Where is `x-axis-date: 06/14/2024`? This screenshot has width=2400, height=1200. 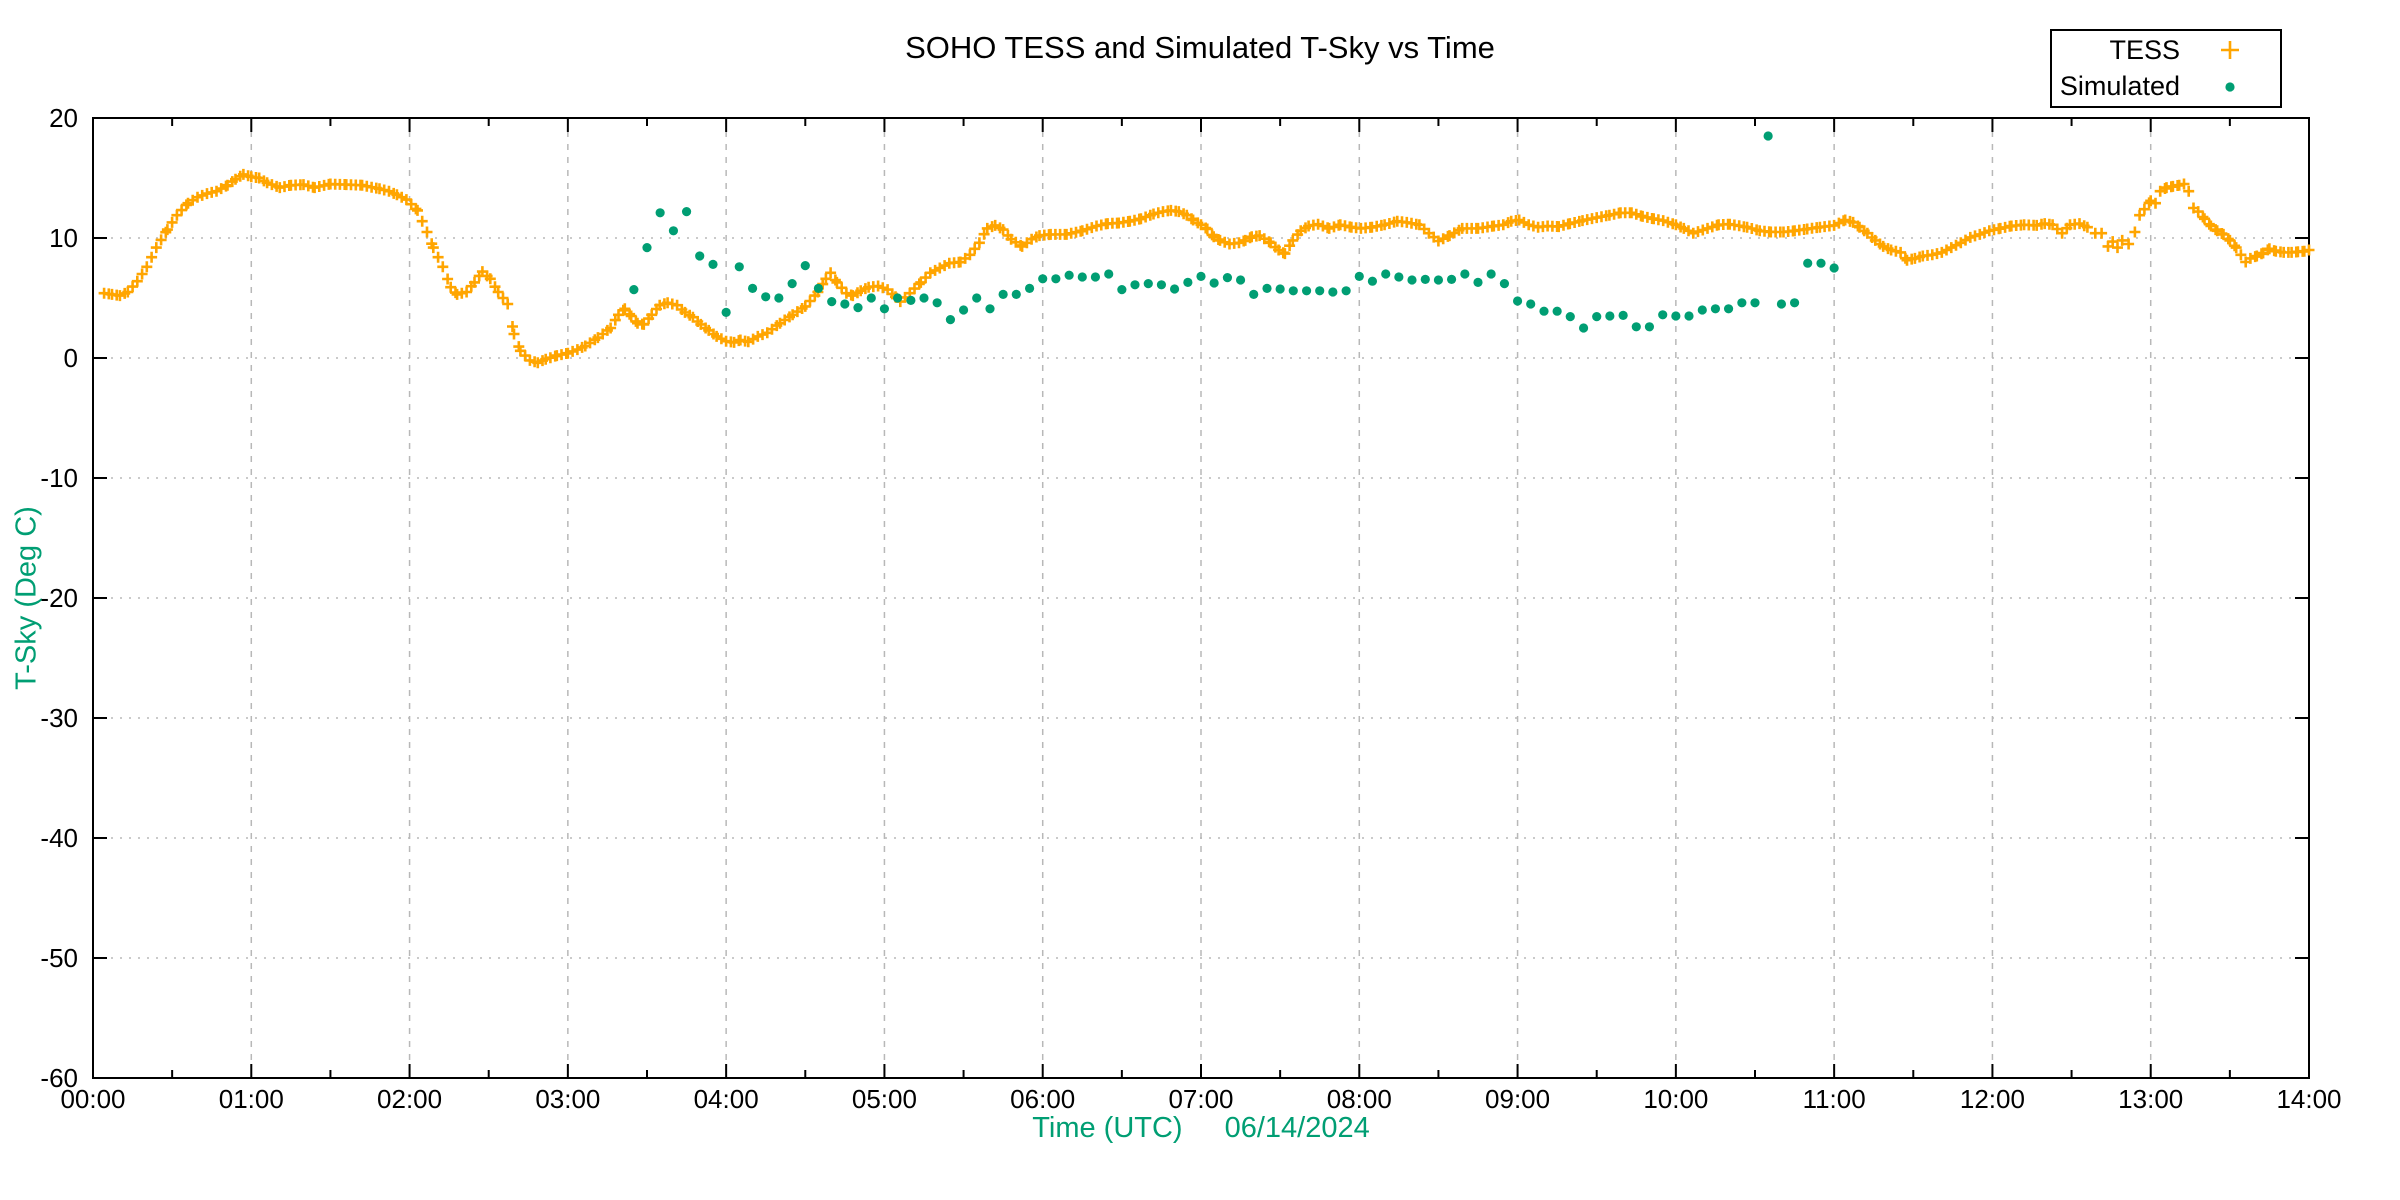 x-axis-date: 06/14/2024 is located at coordinates (1297, 1128).